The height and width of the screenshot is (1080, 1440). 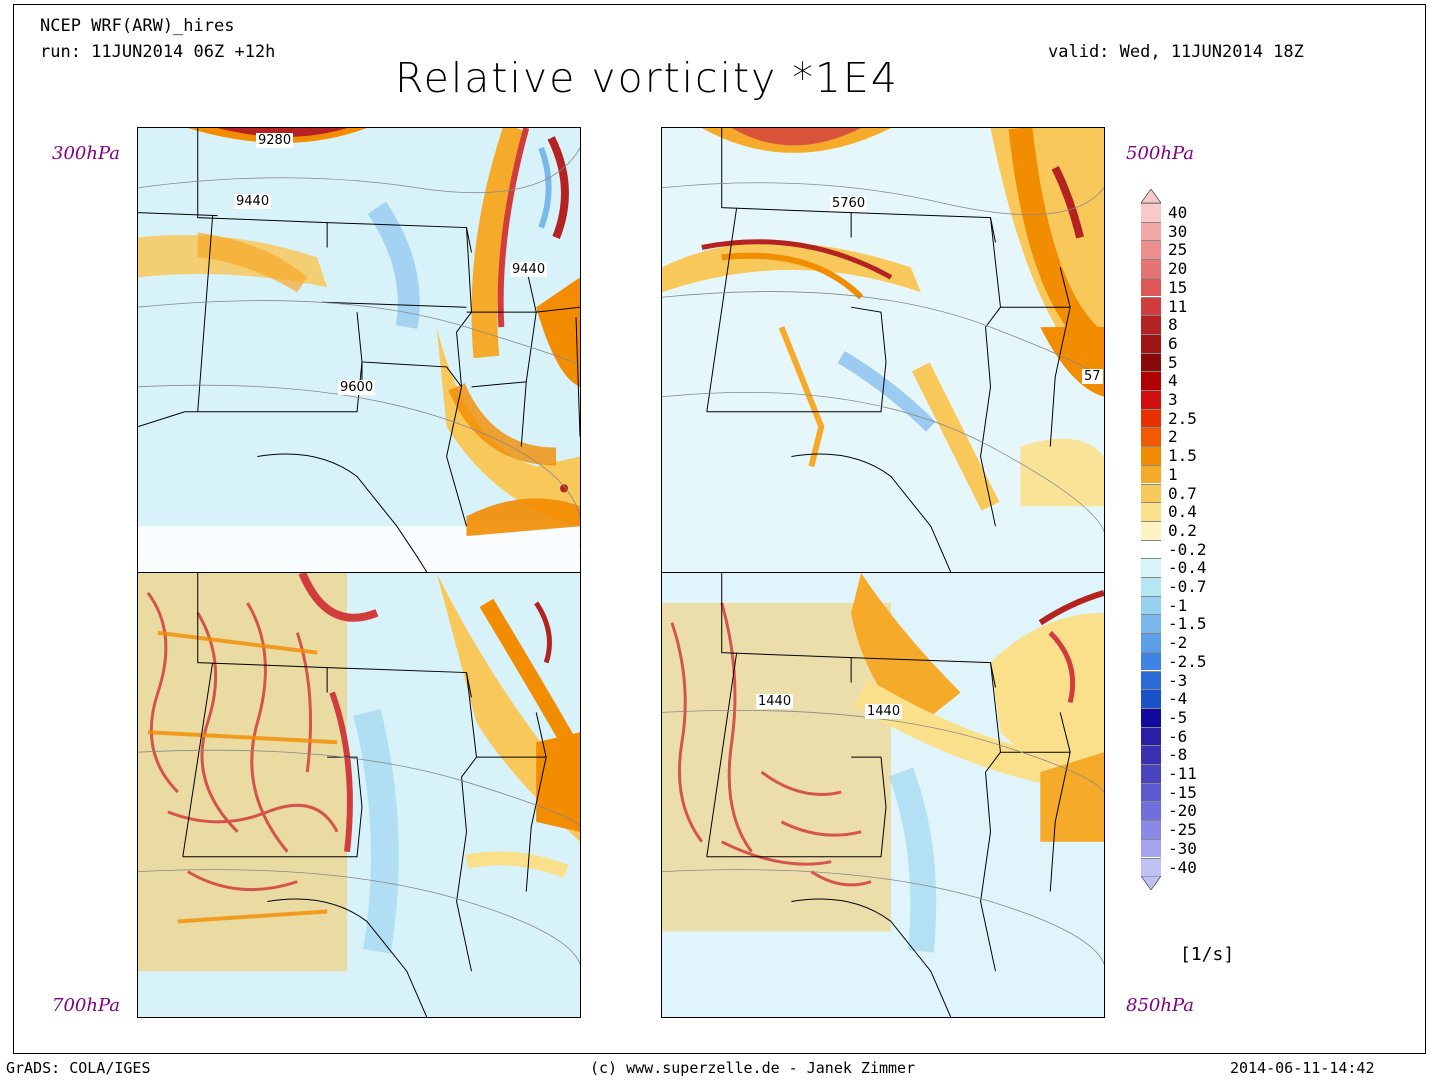 I want to click on color-bar-tick-label: 1, so click(x=1173, y=474).